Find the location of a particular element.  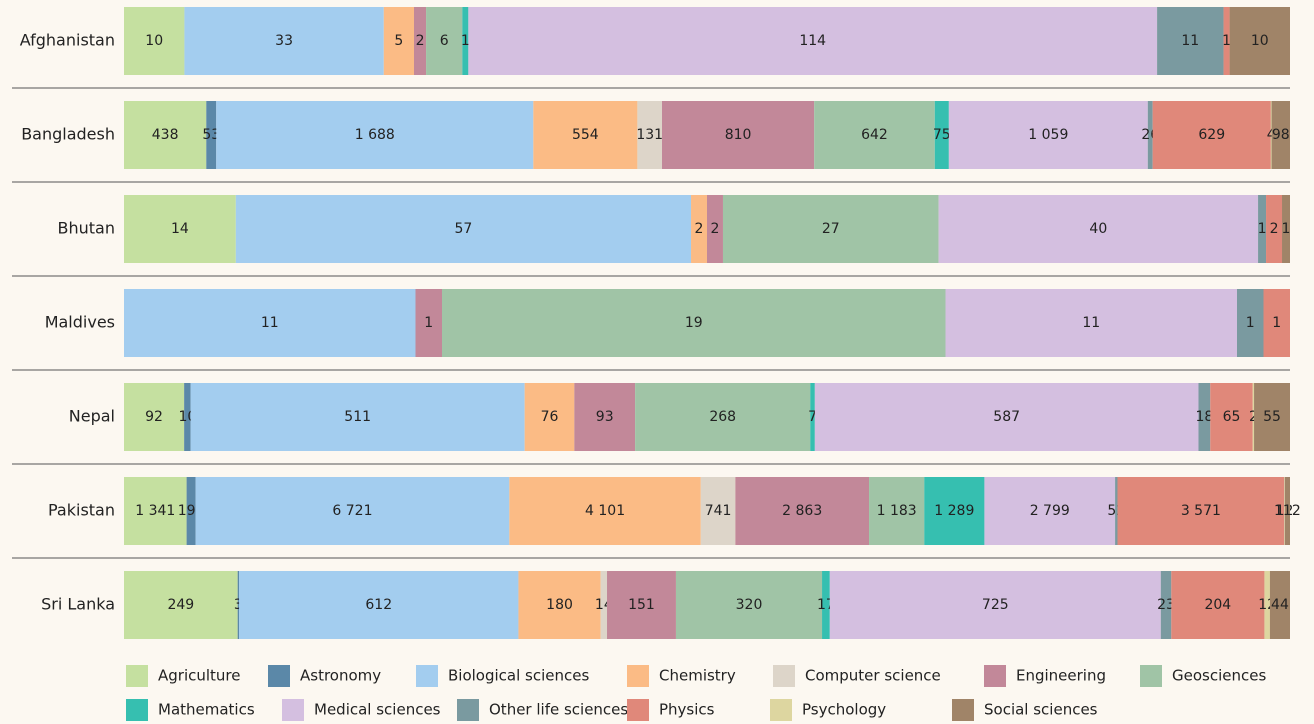

value-label: 2 799 is located at coordinates (1050, 511).